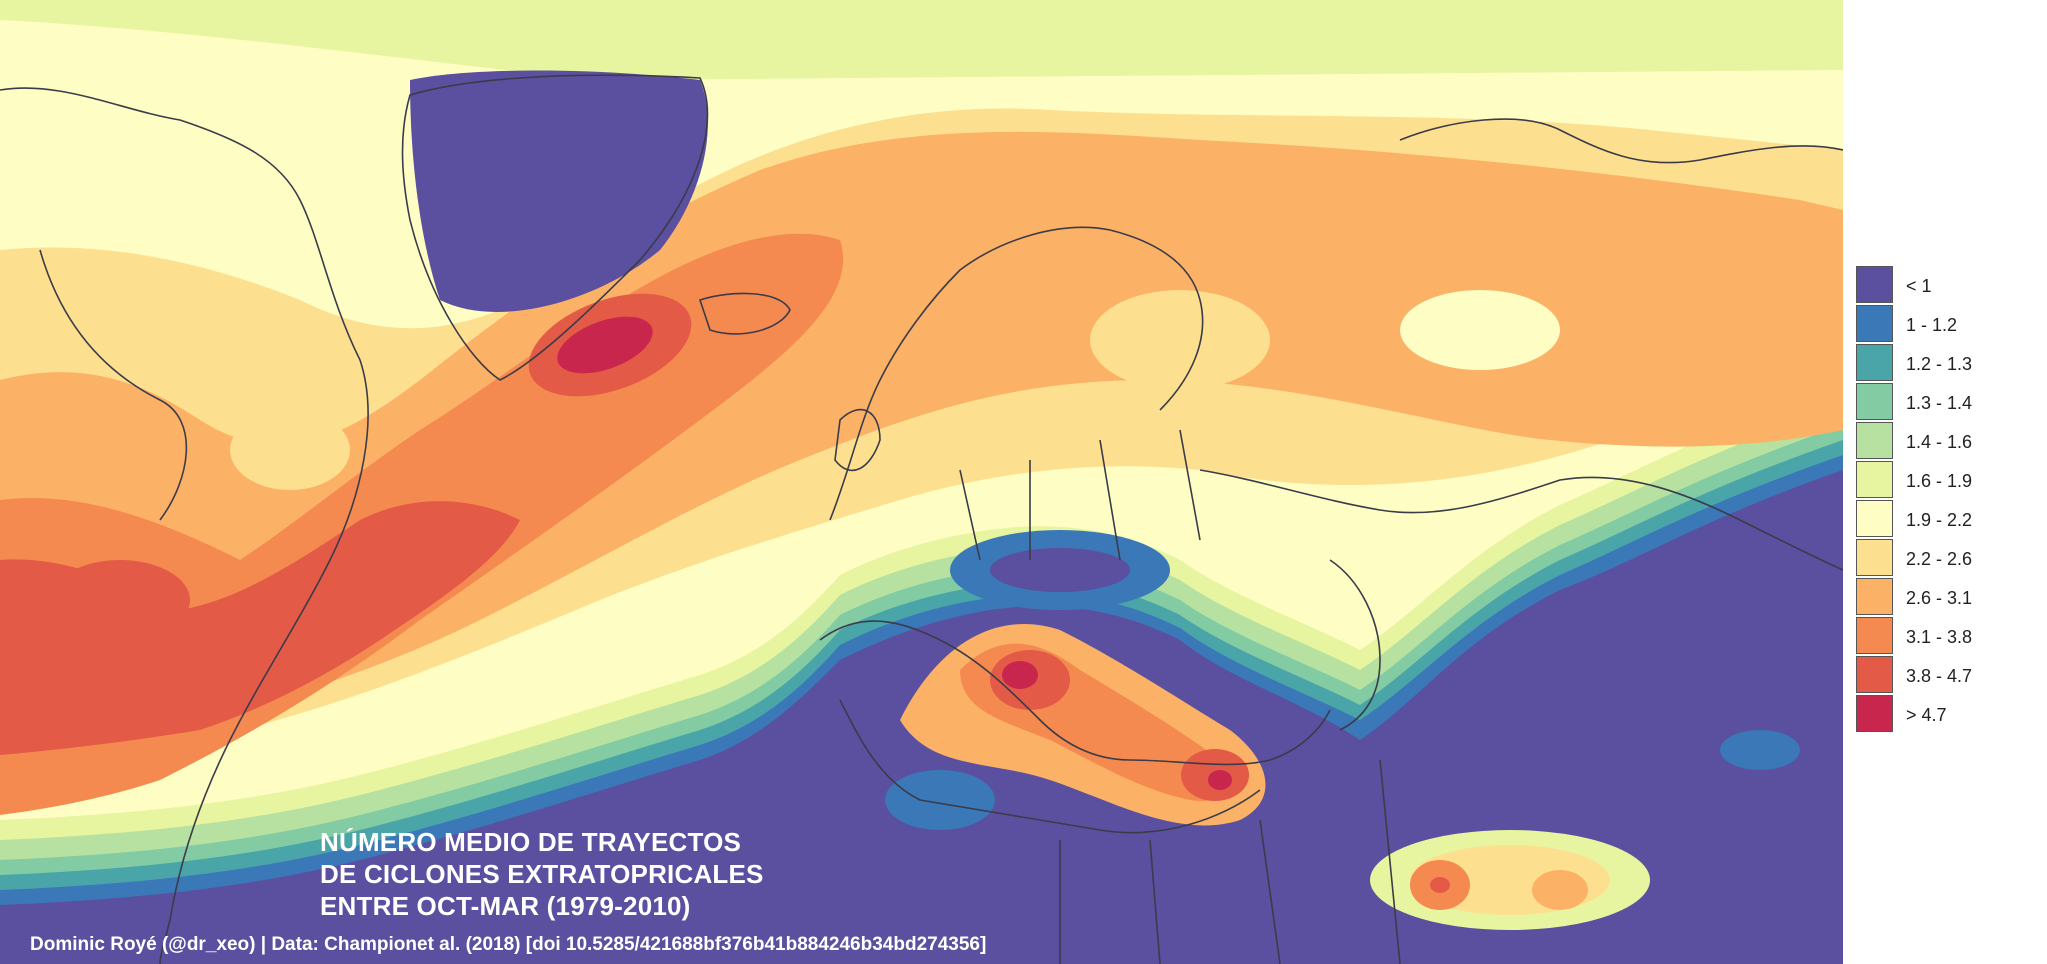 This screenshot has height=964, width=2047. Describe the element at coordinates (1760, 750) in the screenshot. I see `asia-blue` at that location.